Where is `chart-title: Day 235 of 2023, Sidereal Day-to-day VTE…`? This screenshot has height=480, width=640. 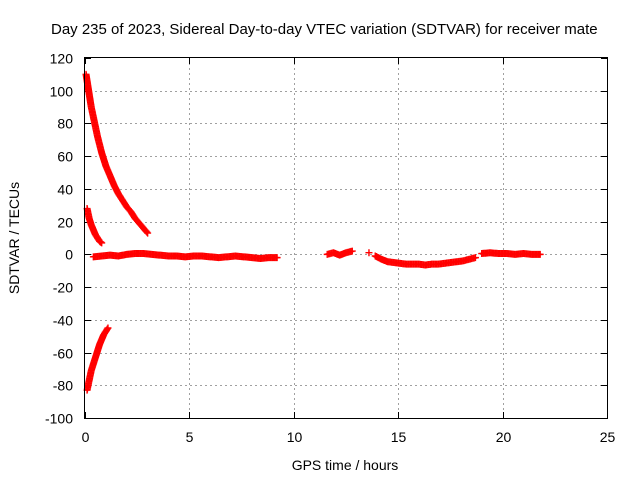
chart-title: Day 235 of 2023, Sidereal Day-to-day VTE… is located at coordinates (324, 29).